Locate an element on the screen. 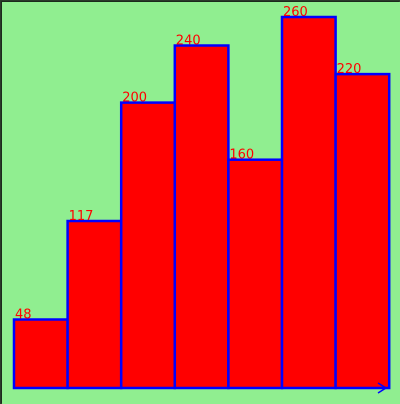 The height and width of the screenshot is (404, 400). bar-value-label-7: 220 is located at coordinates (349, 69).